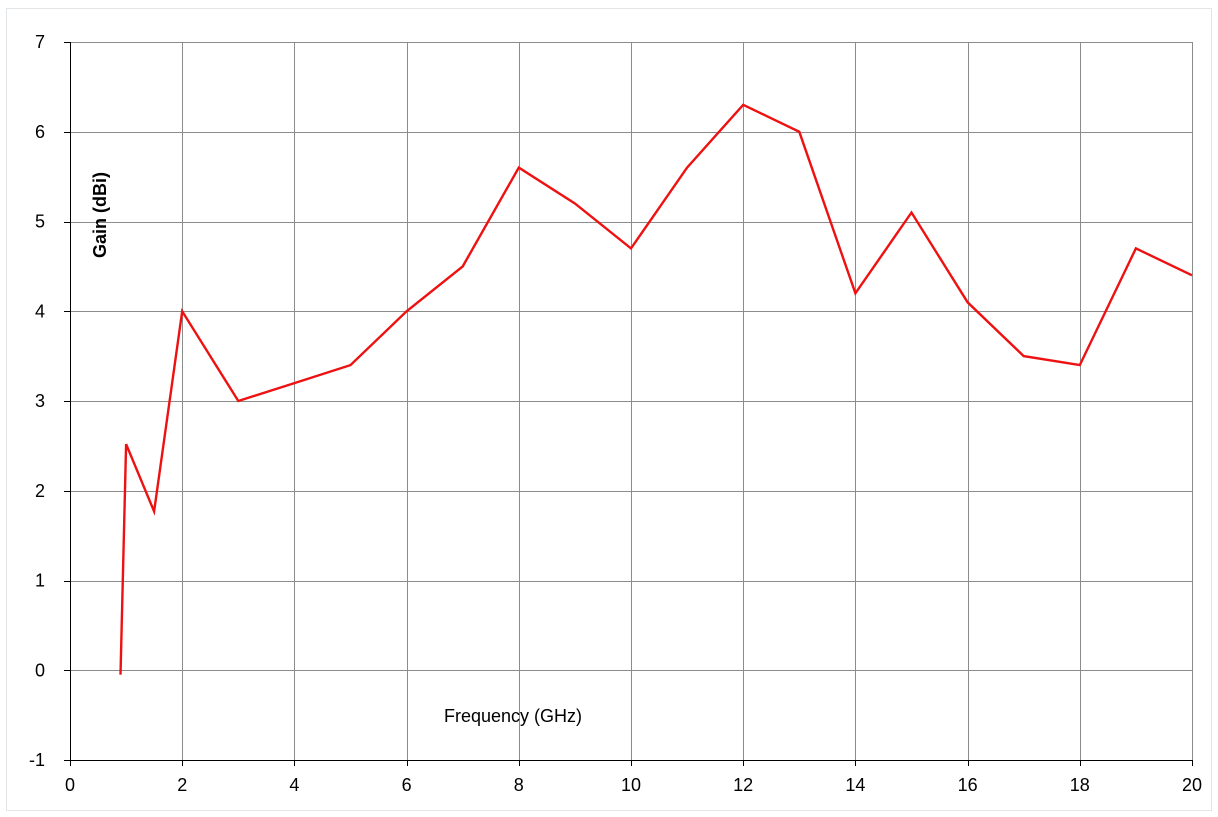 Image resolution: width=1218 pixels, height=817 pixels. I want to click on y-tick-label: 0, so click(40, 670).